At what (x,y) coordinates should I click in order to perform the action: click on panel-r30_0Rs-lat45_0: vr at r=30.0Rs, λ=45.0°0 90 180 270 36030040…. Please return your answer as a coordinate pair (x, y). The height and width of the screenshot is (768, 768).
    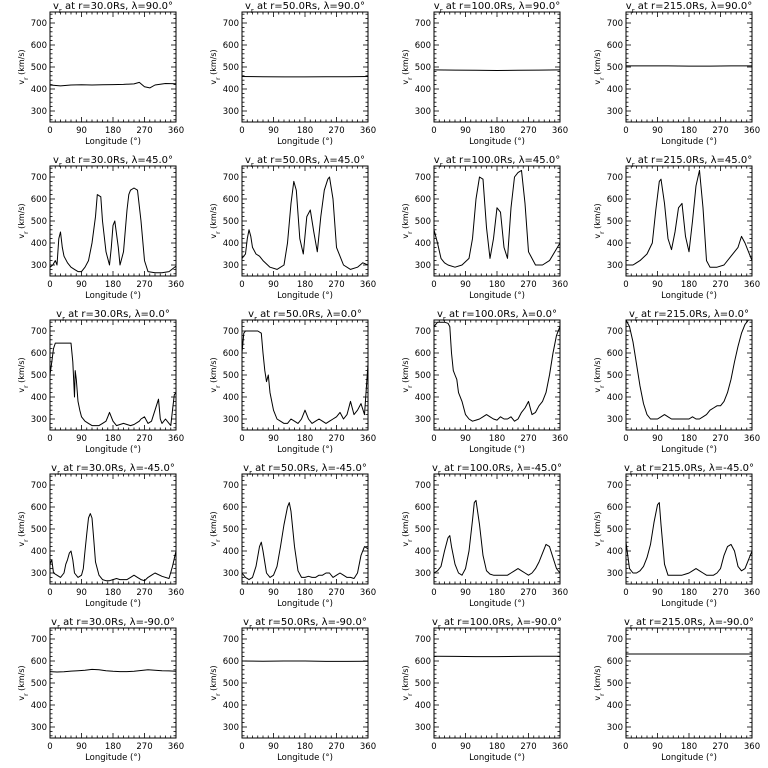
    Looking at the image, I should click on (100, 228).